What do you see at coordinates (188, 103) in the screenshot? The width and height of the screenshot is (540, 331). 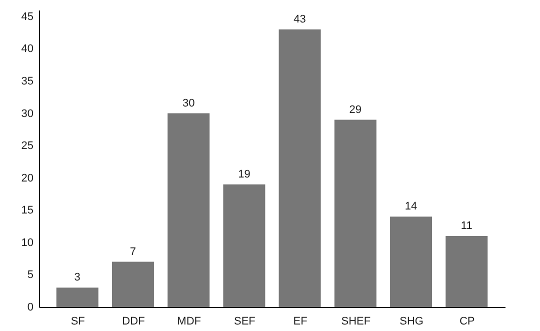 I see `data-label: 30` at bounding box center [188, 103].